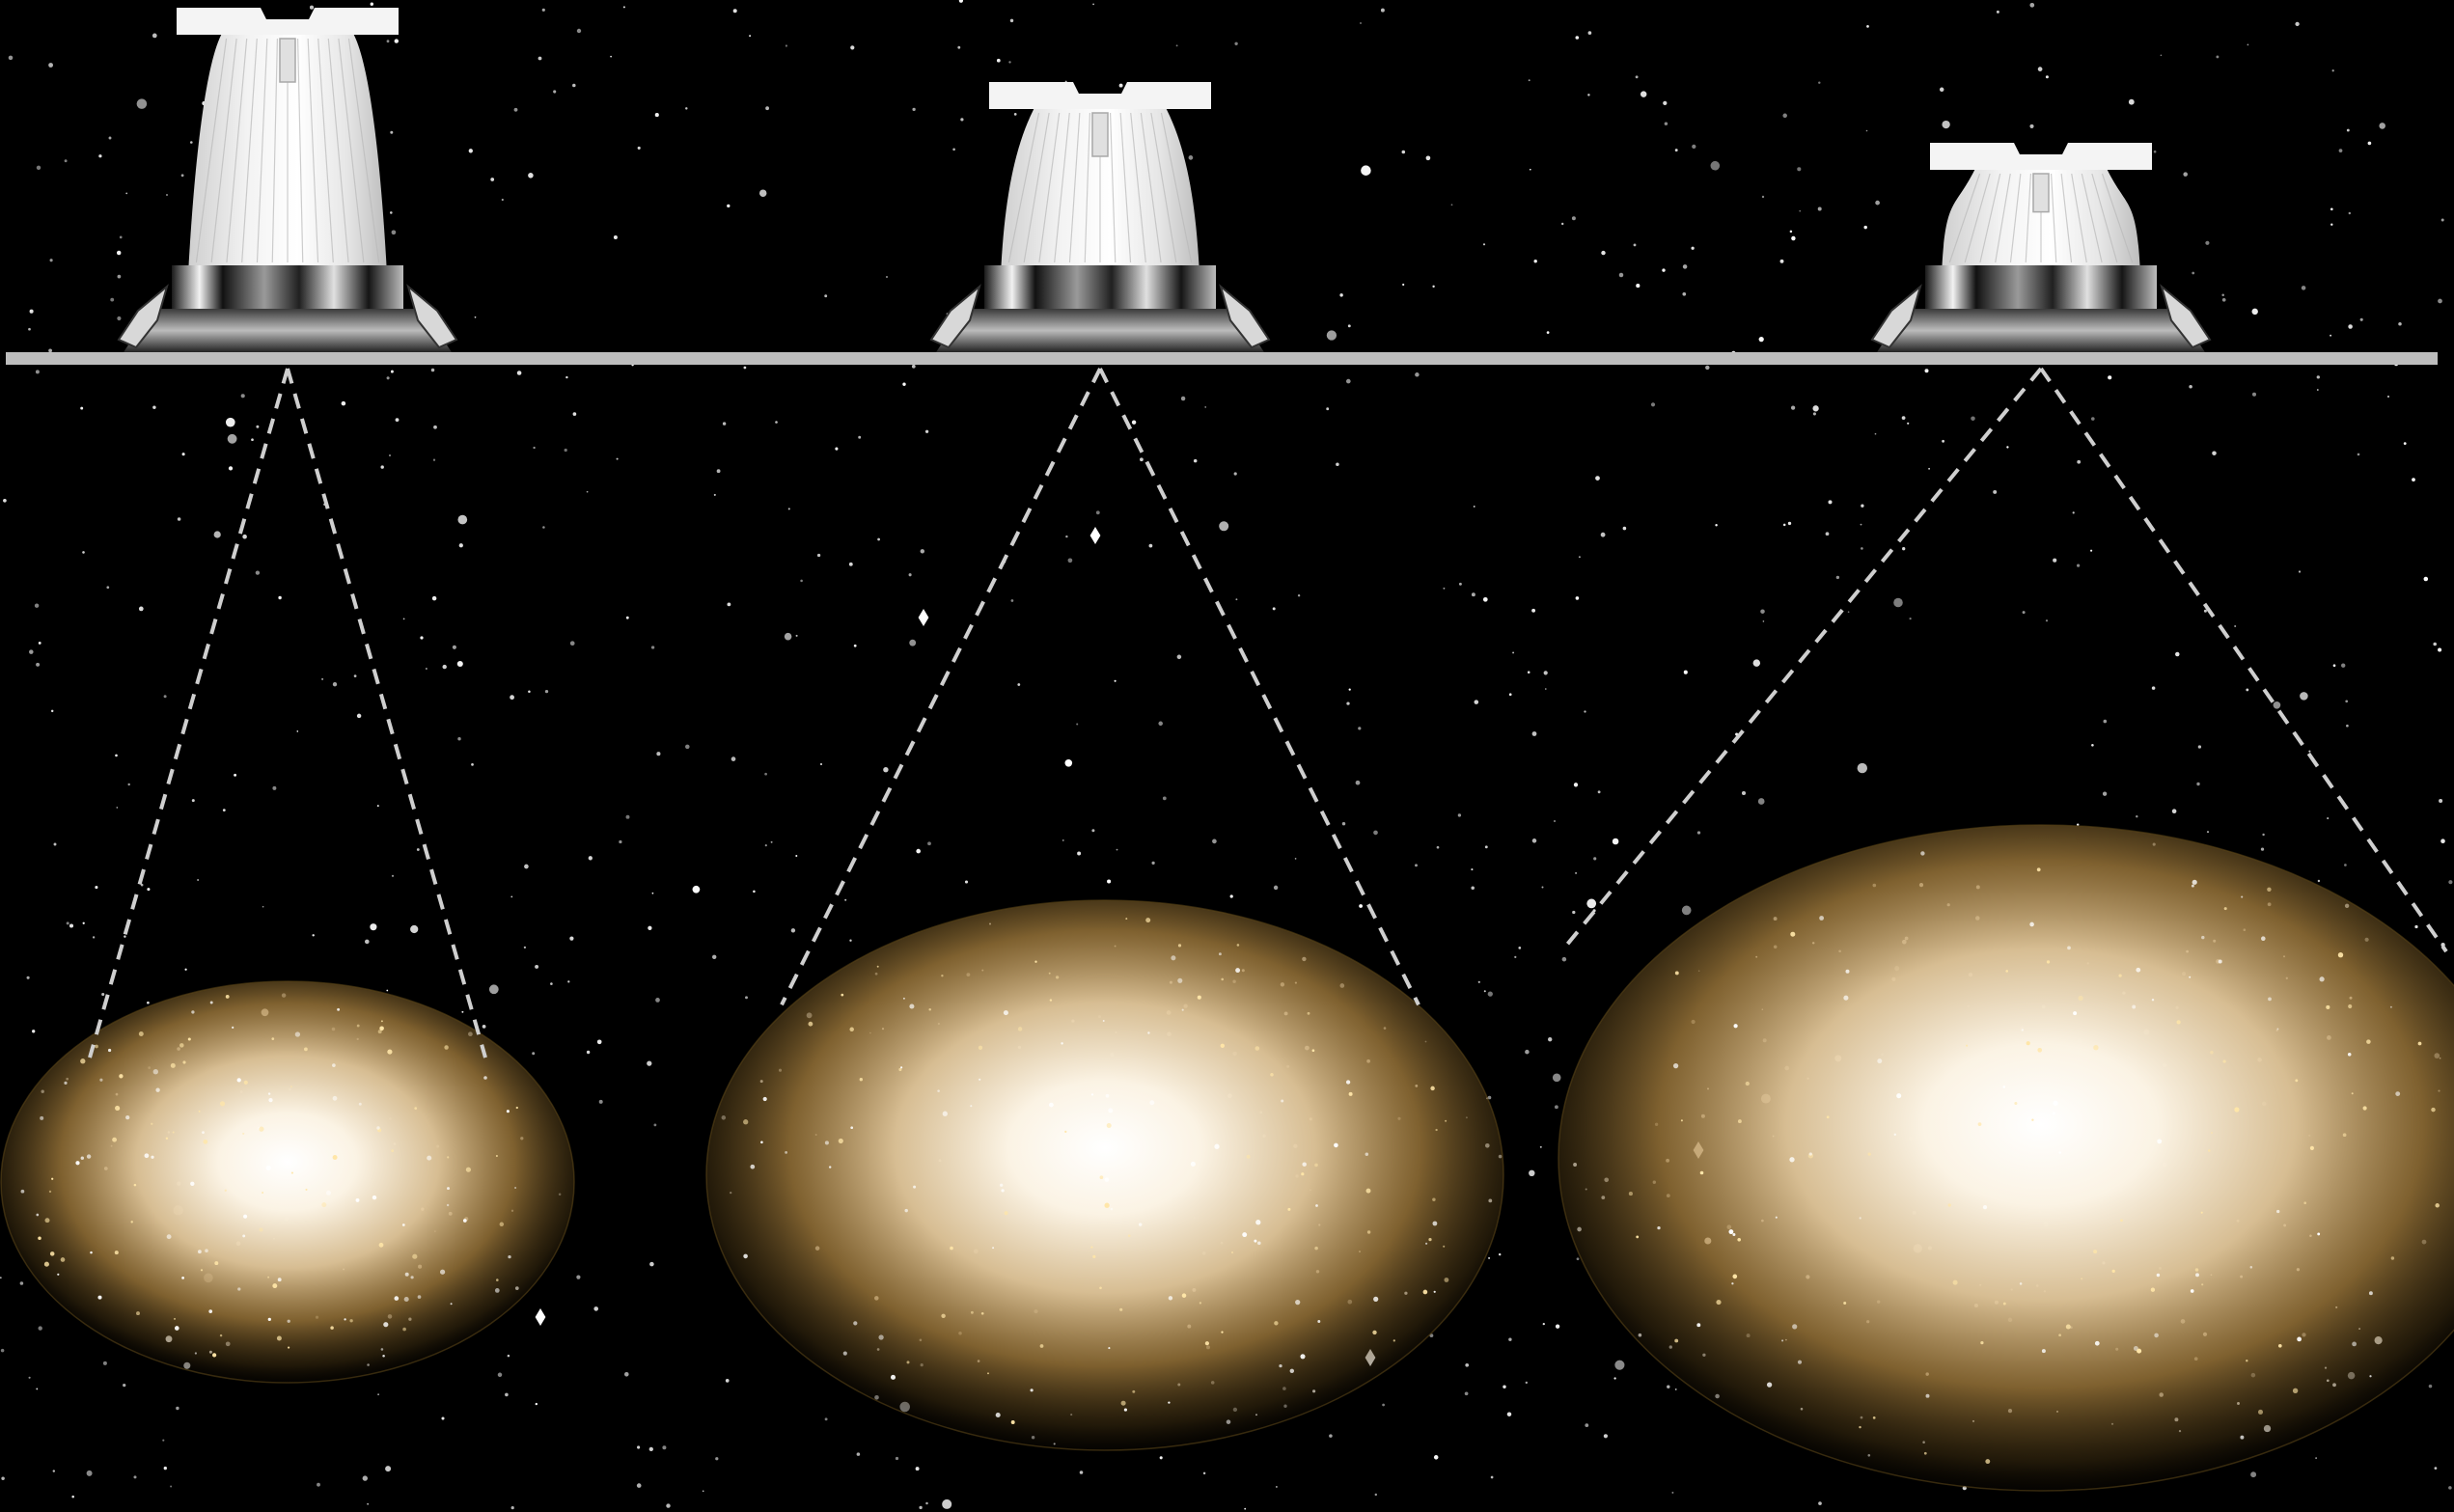 The height and width of the screenshot is (1512, 2454). I want to click on base-flange, so click(288, 330).